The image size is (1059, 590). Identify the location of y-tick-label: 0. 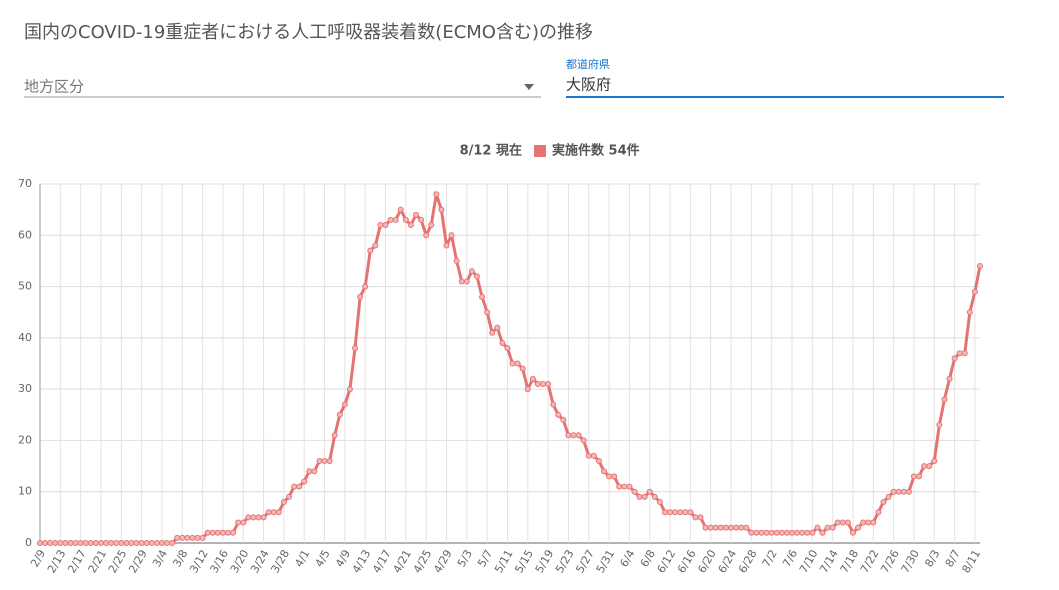
(28, 542).